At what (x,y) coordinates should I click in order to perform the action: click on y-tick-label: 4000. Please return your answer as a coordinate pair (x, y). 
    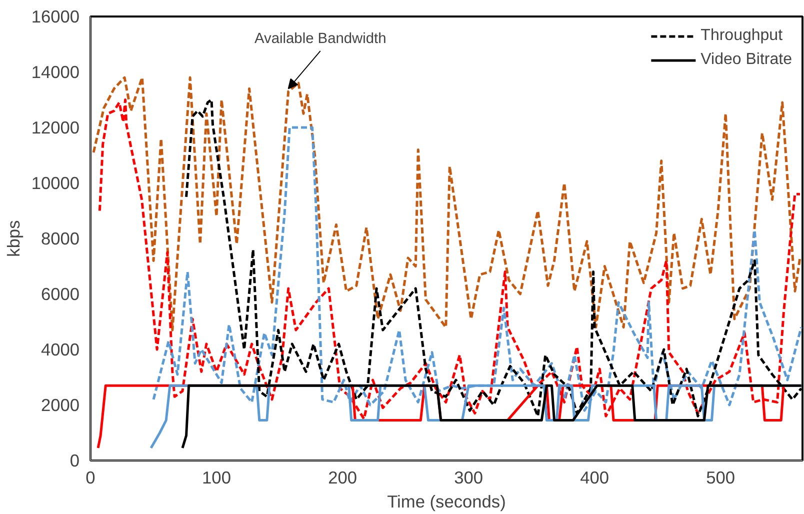
    Looking at the image, I should click on (60, 350).